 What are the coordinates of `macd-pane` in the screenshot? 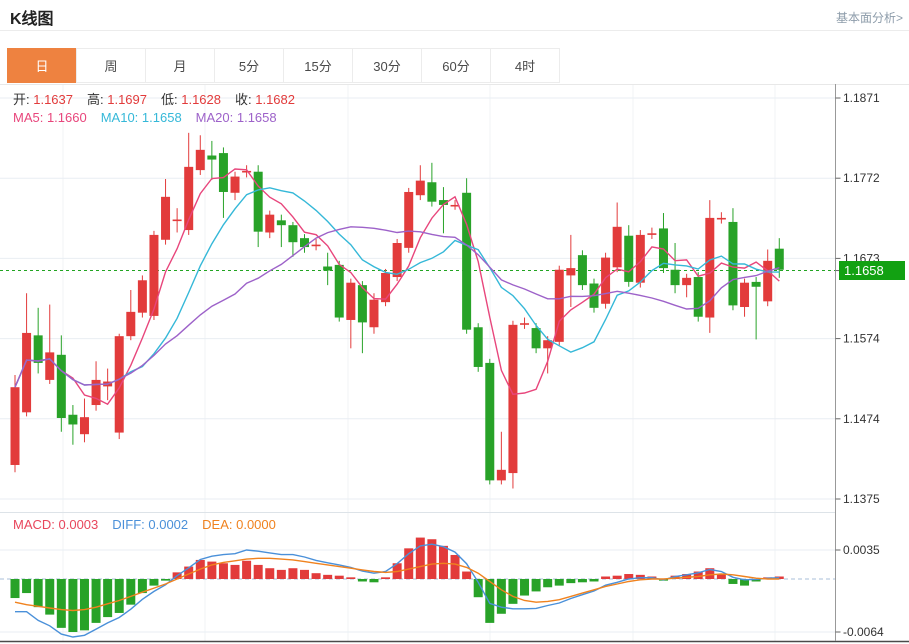 It's located at (397, 587).